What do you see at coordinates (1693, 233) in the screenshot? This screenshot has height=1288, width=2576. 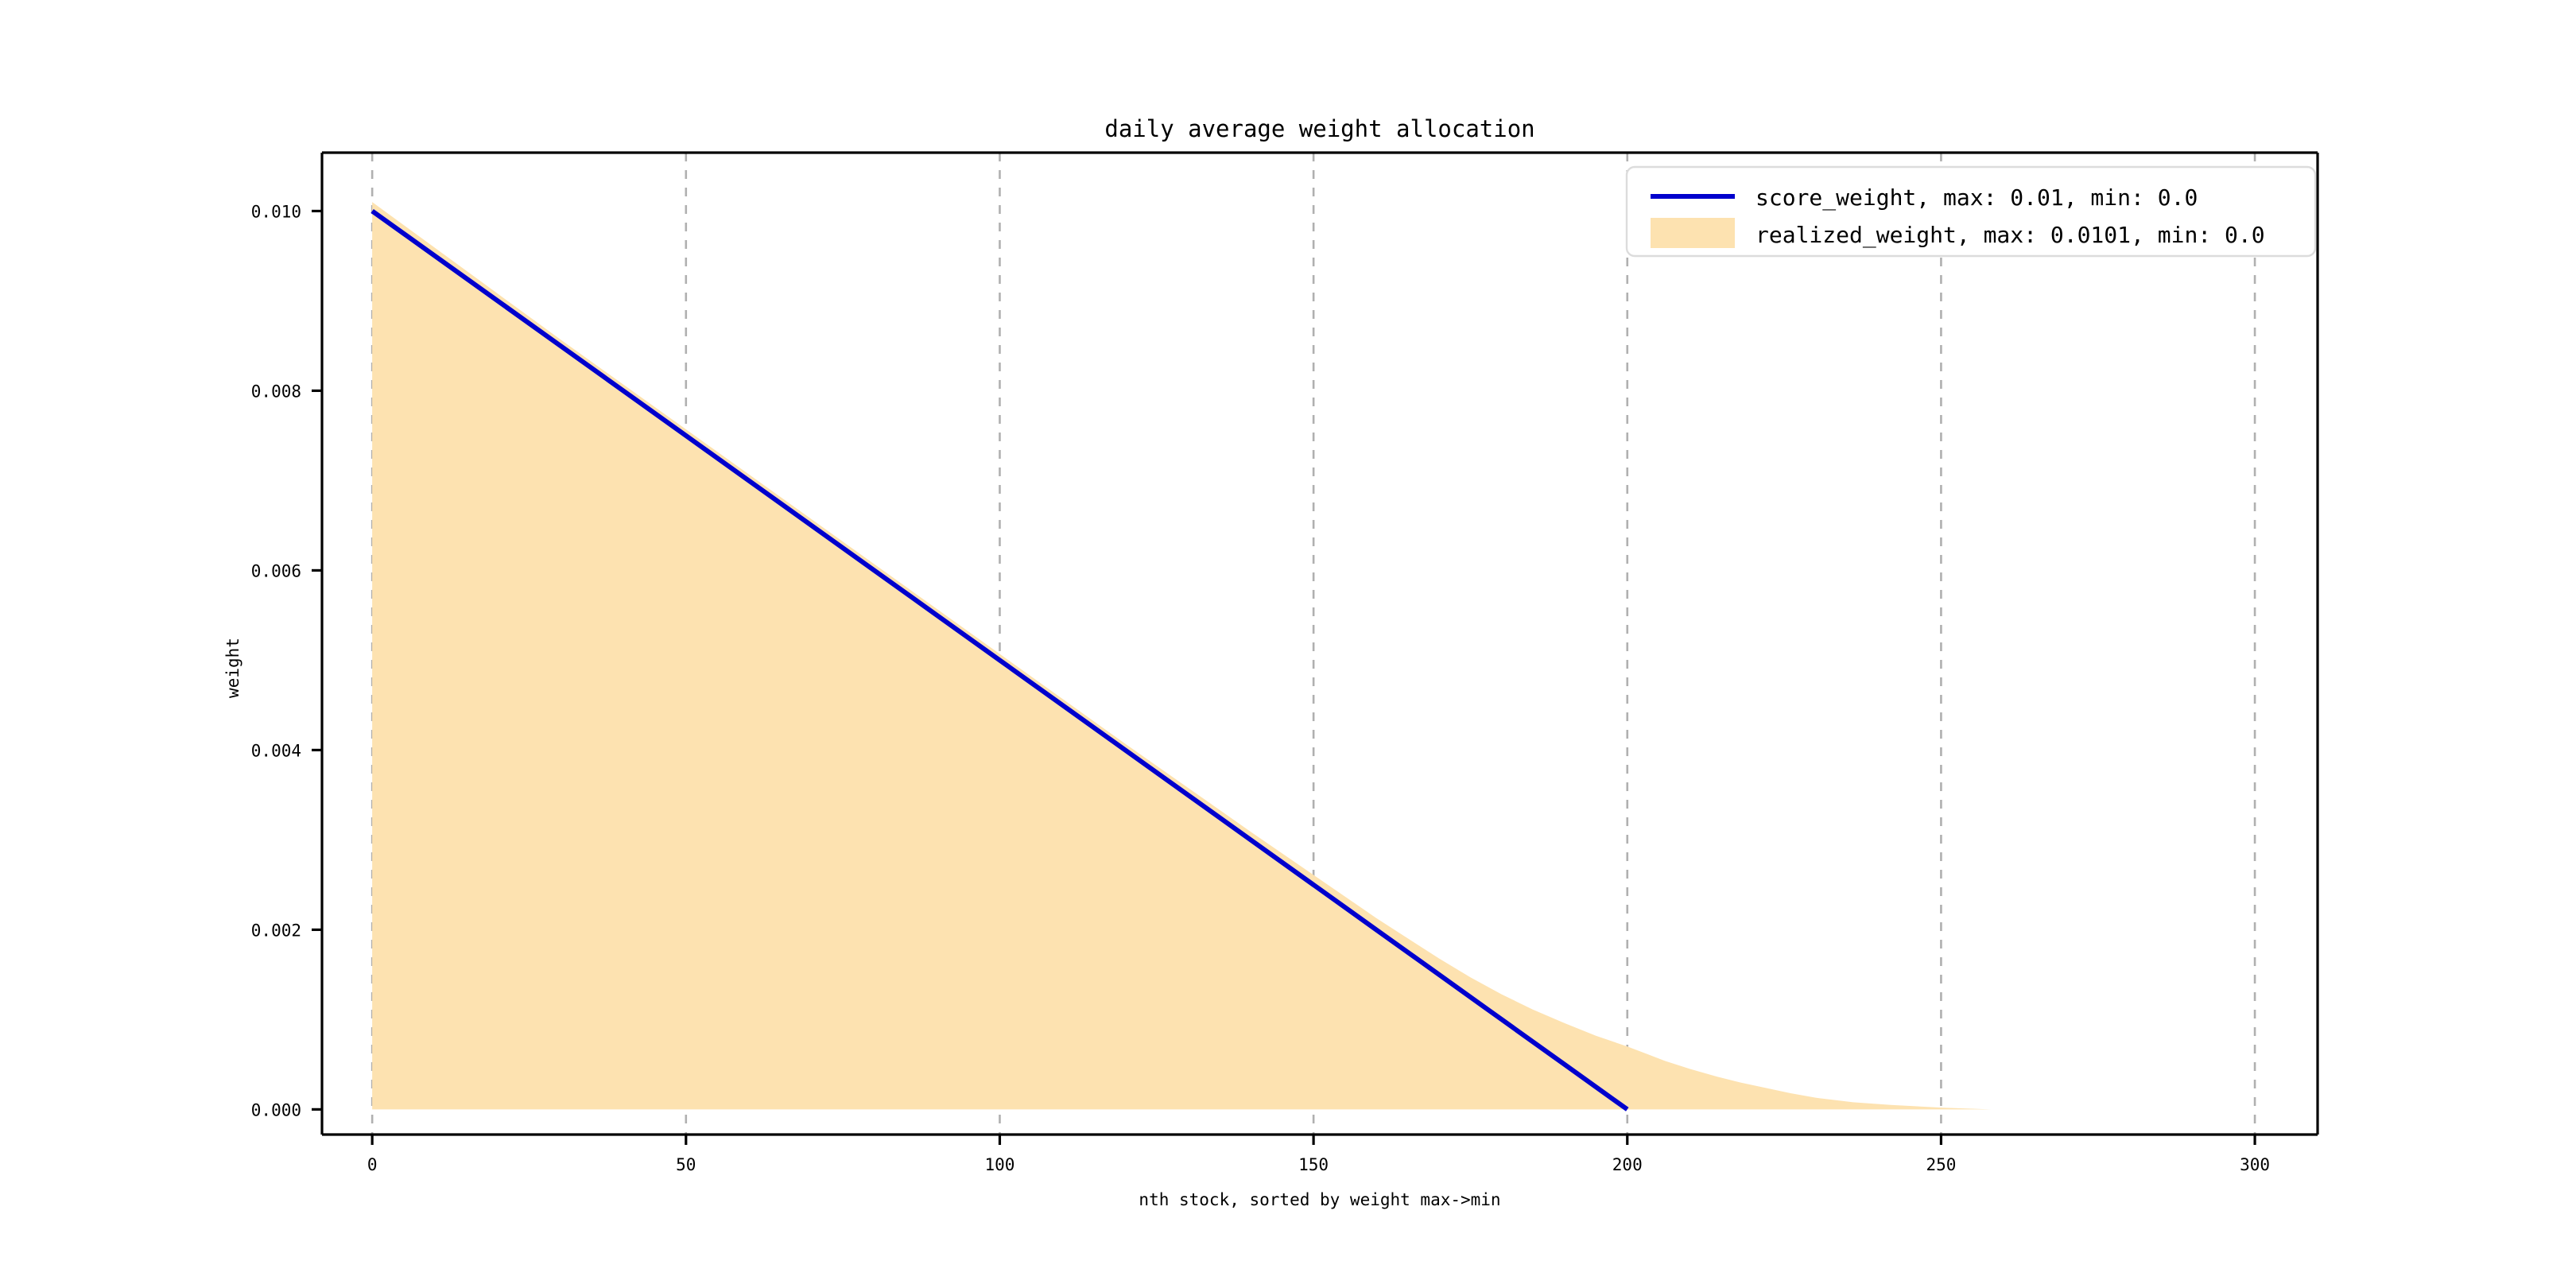 I see `legend-patch-swatch` at bounding box center [1693, 233].